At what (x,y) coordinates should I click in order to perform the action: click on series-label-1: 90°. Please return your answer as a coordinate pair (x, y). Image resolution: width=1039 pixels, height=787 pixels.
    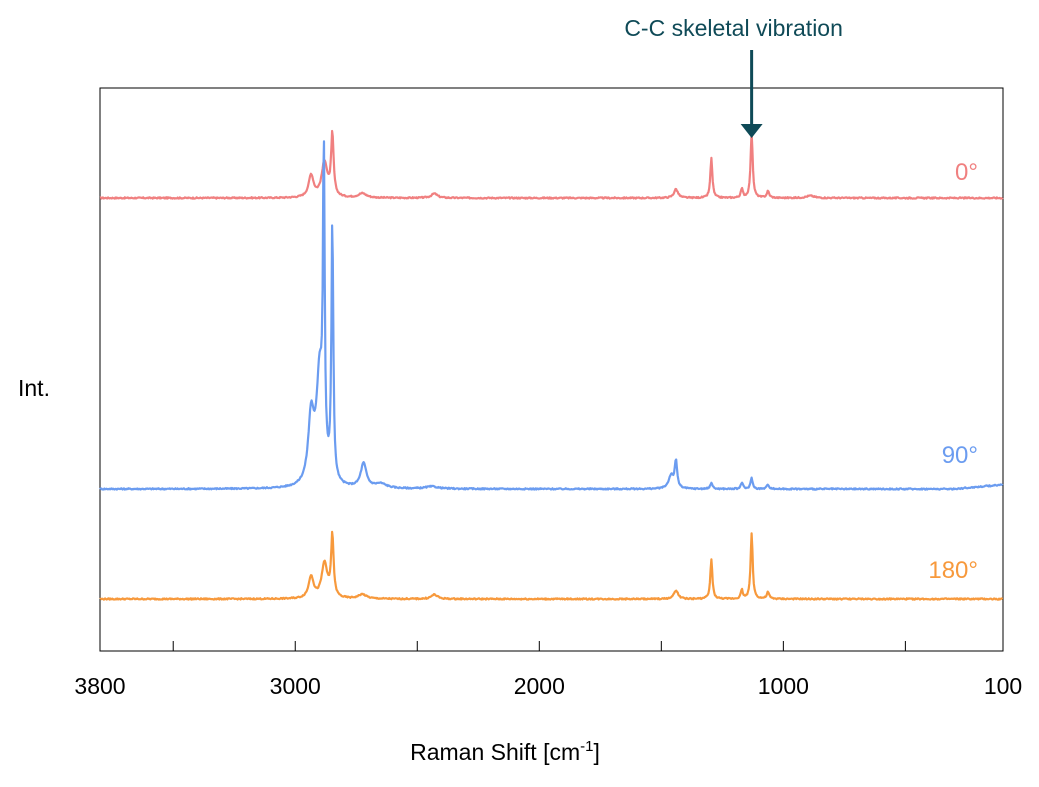
    Looking at the image, I should click on (960, 455).